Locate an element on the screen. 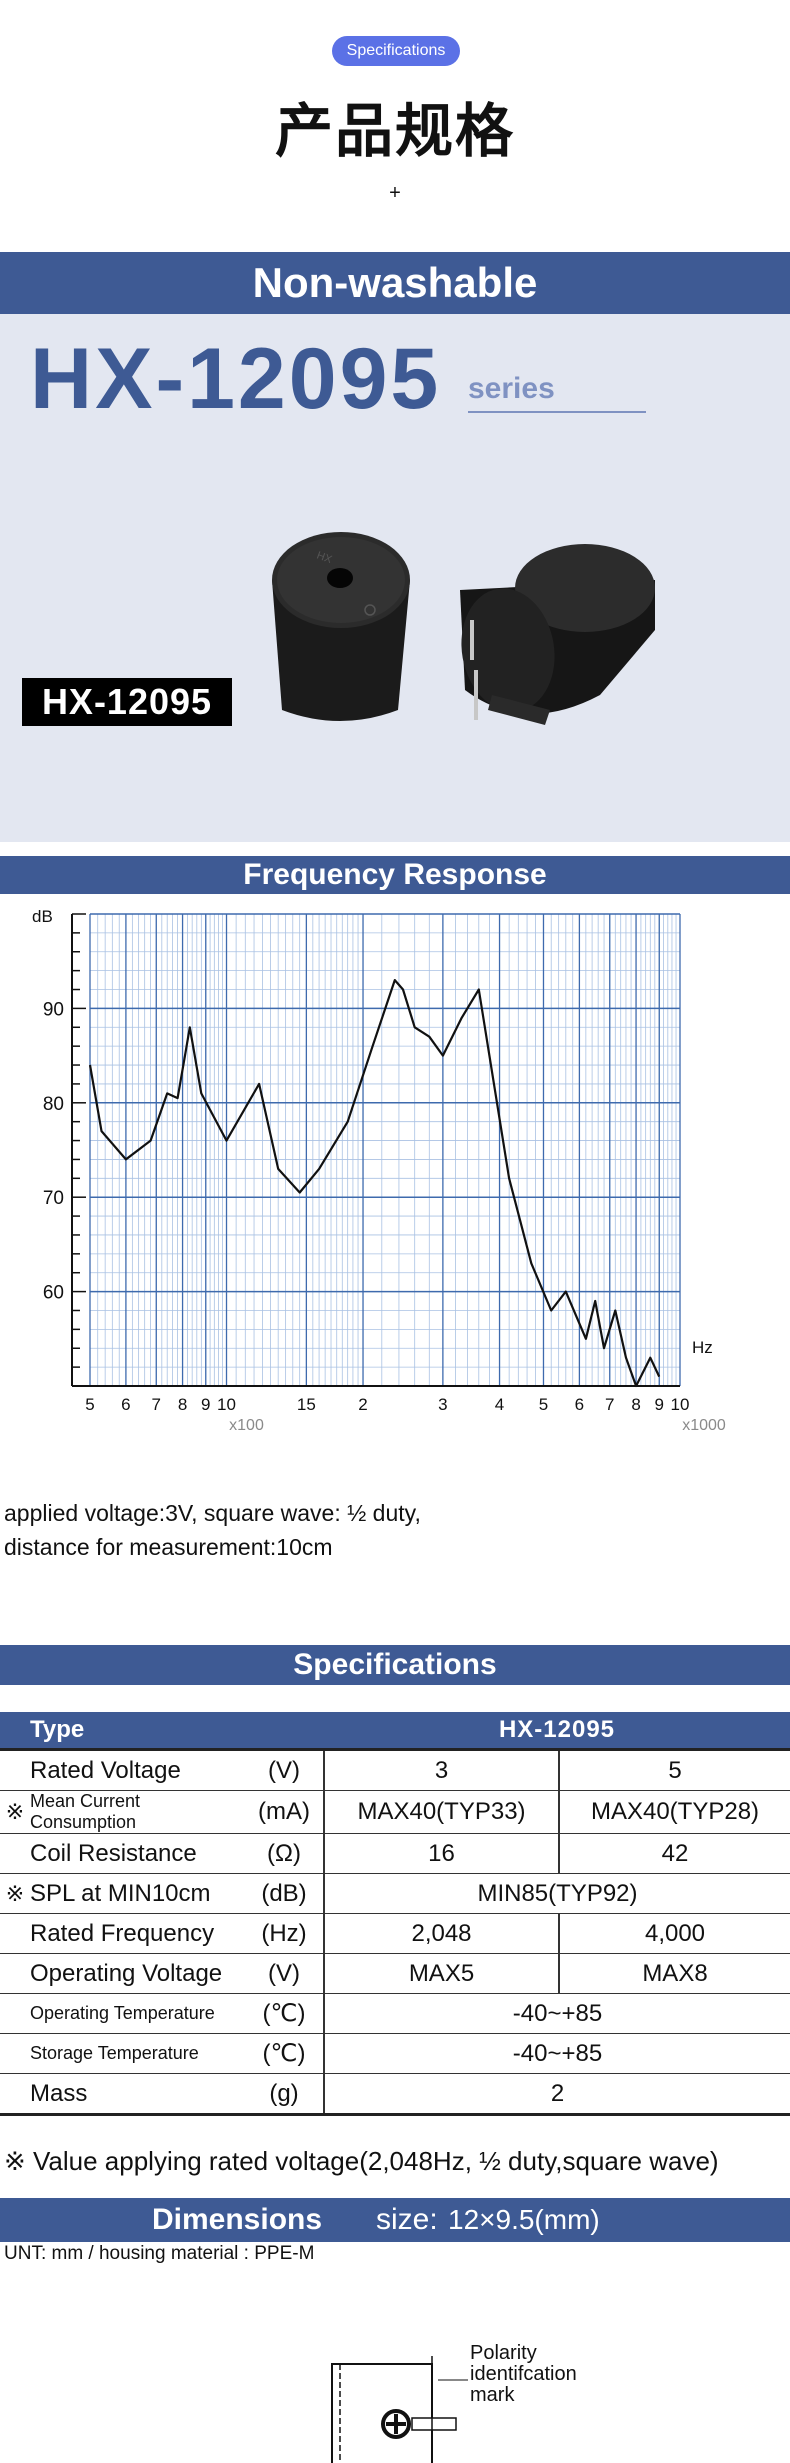 Image resolution: width=790 pixels, height=2463 pixels. header-type: Type is located at coordinates (137, 1731).